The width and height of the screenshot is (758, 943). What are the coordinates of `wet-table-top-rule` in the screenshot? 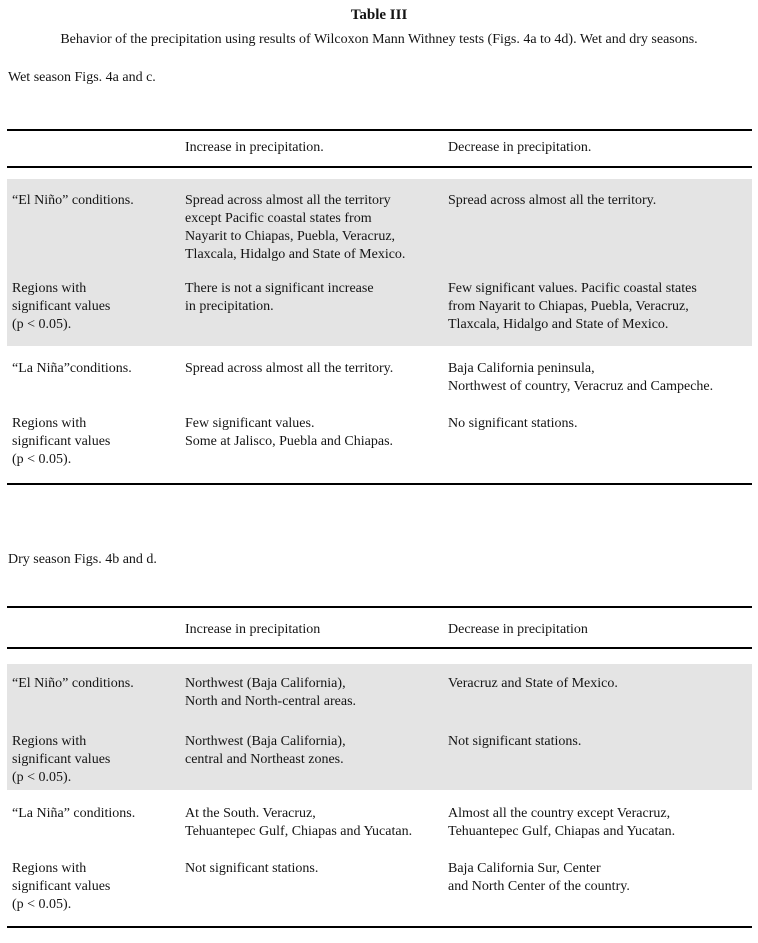 It's located at (379, 130).